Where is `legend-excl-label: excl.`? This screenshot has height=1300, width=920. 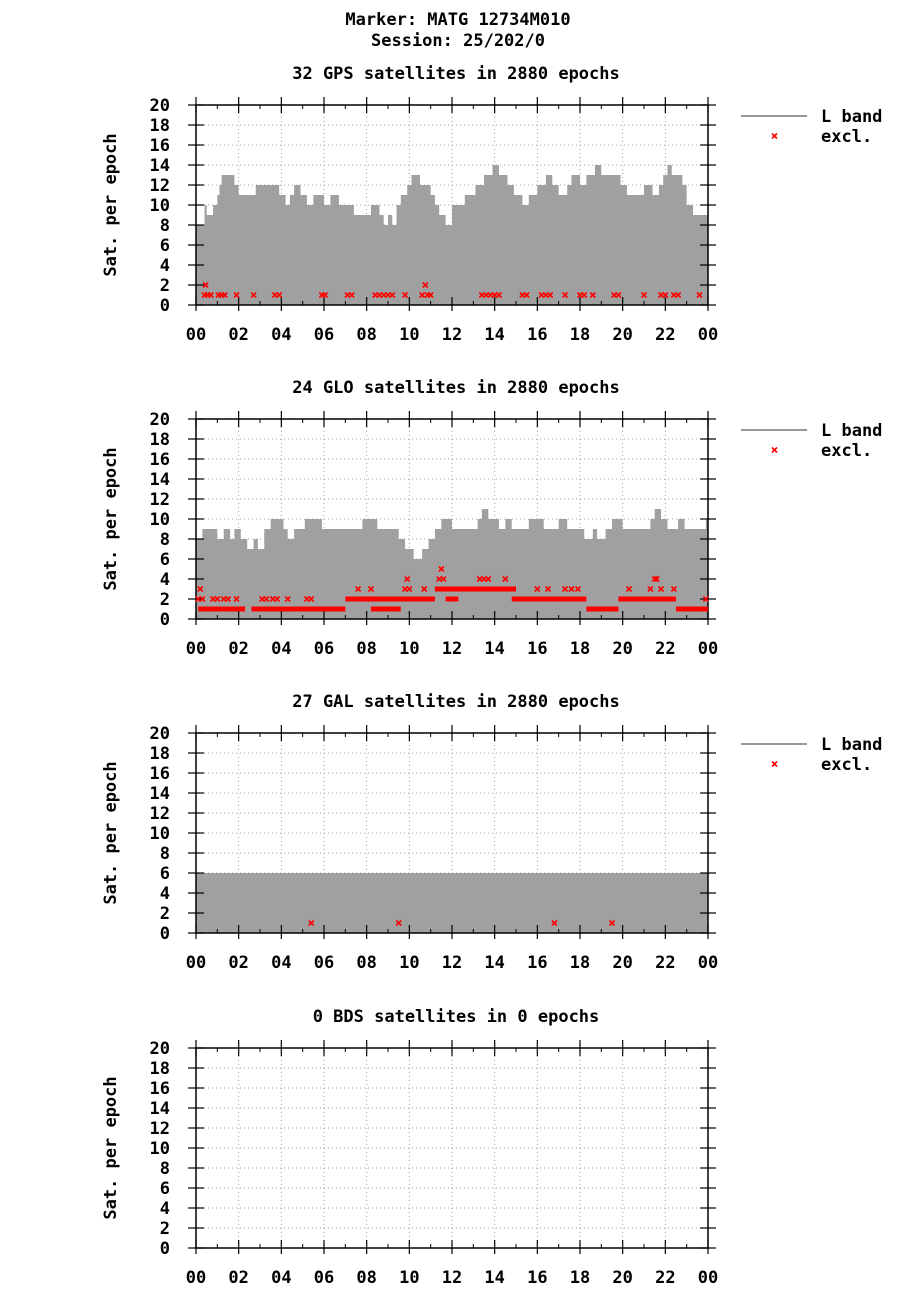 legend-excl-label: excl. is located at coordinates (846, 765).